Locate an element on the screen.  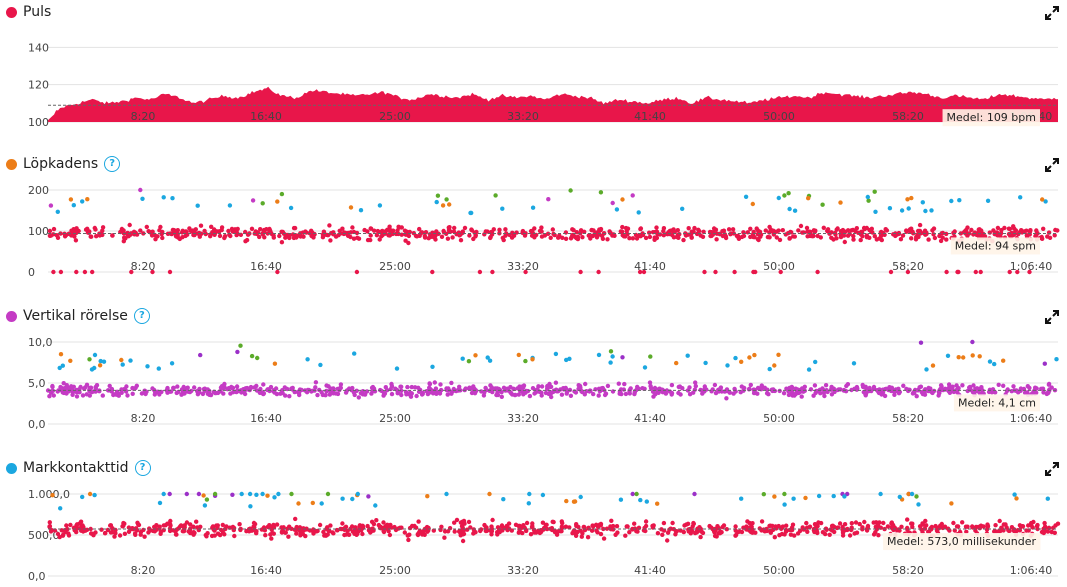
average-label-bg is located at coordinates (995, 246).